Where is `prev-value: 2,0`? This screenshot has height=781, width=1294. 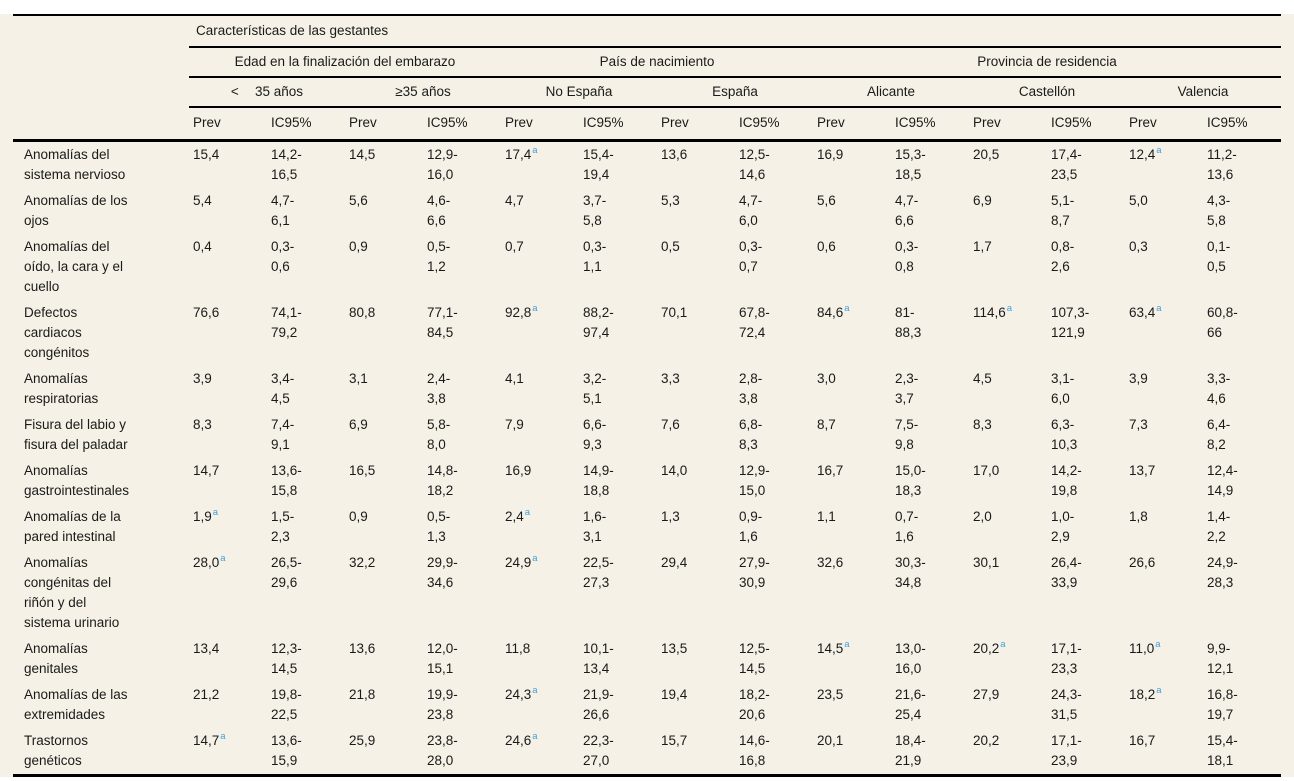
prev-value: 2,0 is located at coordinates (1008, 527).